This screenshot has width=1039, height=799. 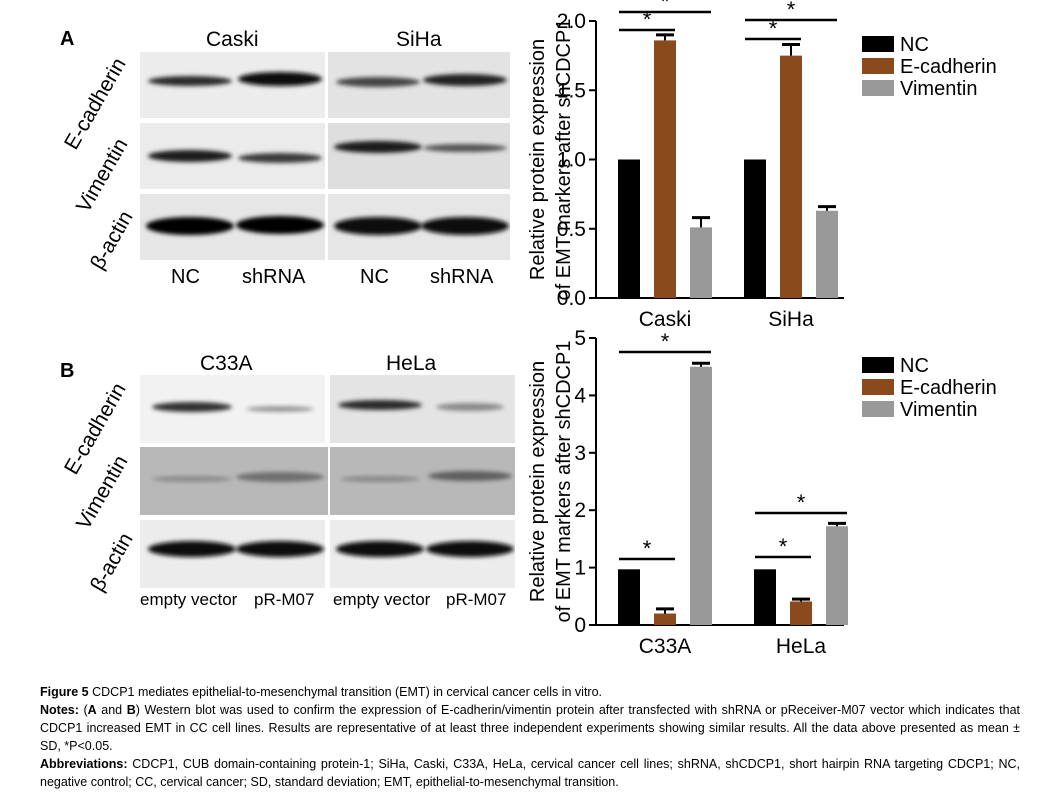 I want to click on panel-b-letter: B, so click(x=67, y=371).